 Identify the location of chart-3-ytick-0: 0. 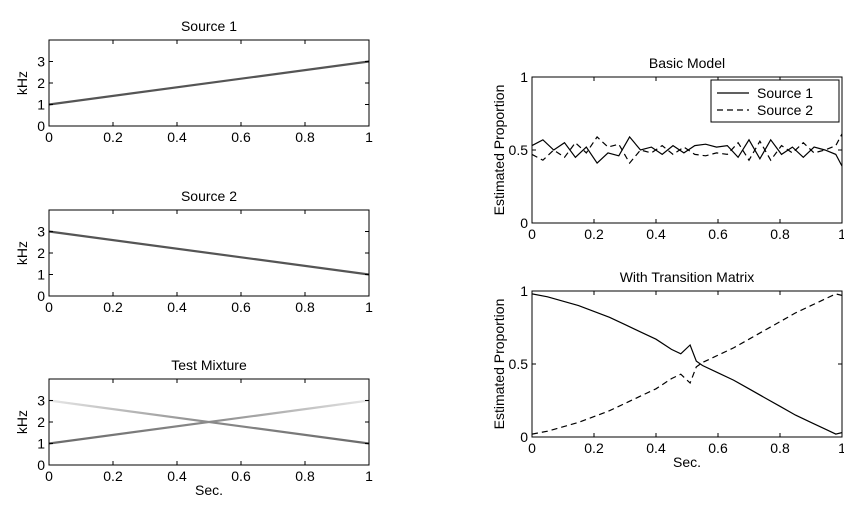
(524, 223).